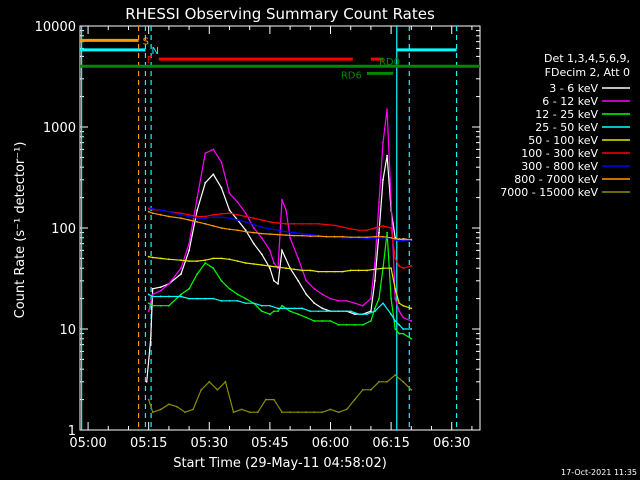  What do you see at coordinates (559, 153) in the screenshot?
I see `legend-label-6: 100 - 300 keV` at bounding box center [559, 153].